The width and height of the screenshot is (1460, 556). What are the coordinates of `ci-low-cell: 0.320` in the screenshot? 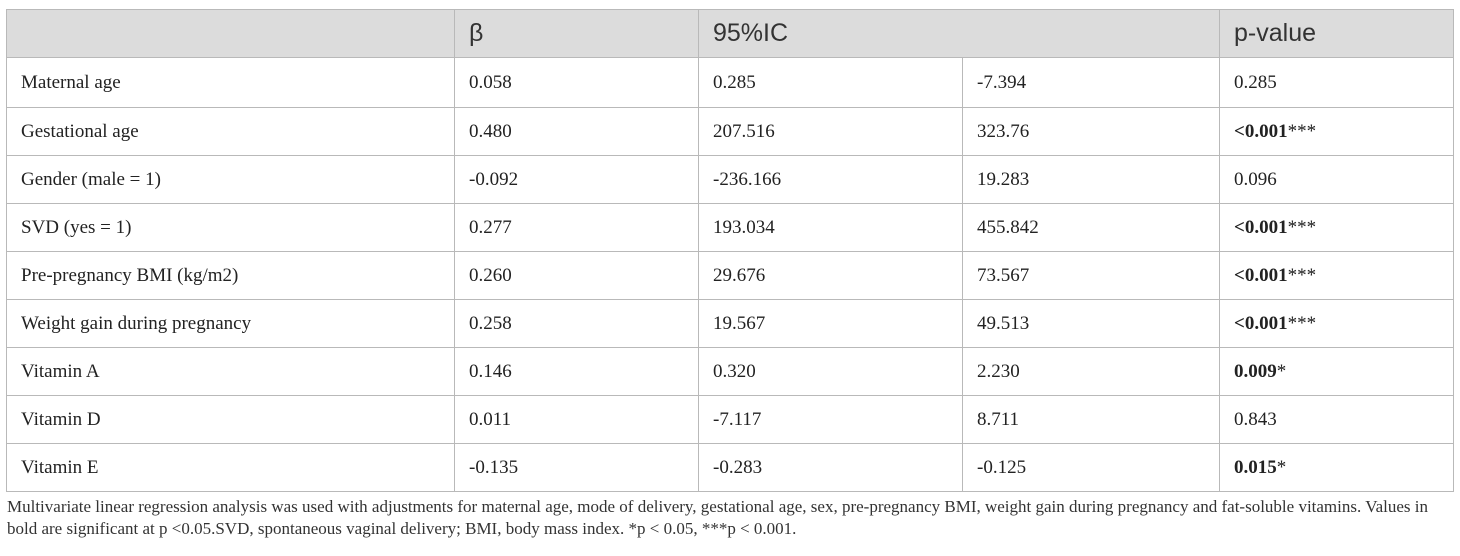 It's located at (830, 371).